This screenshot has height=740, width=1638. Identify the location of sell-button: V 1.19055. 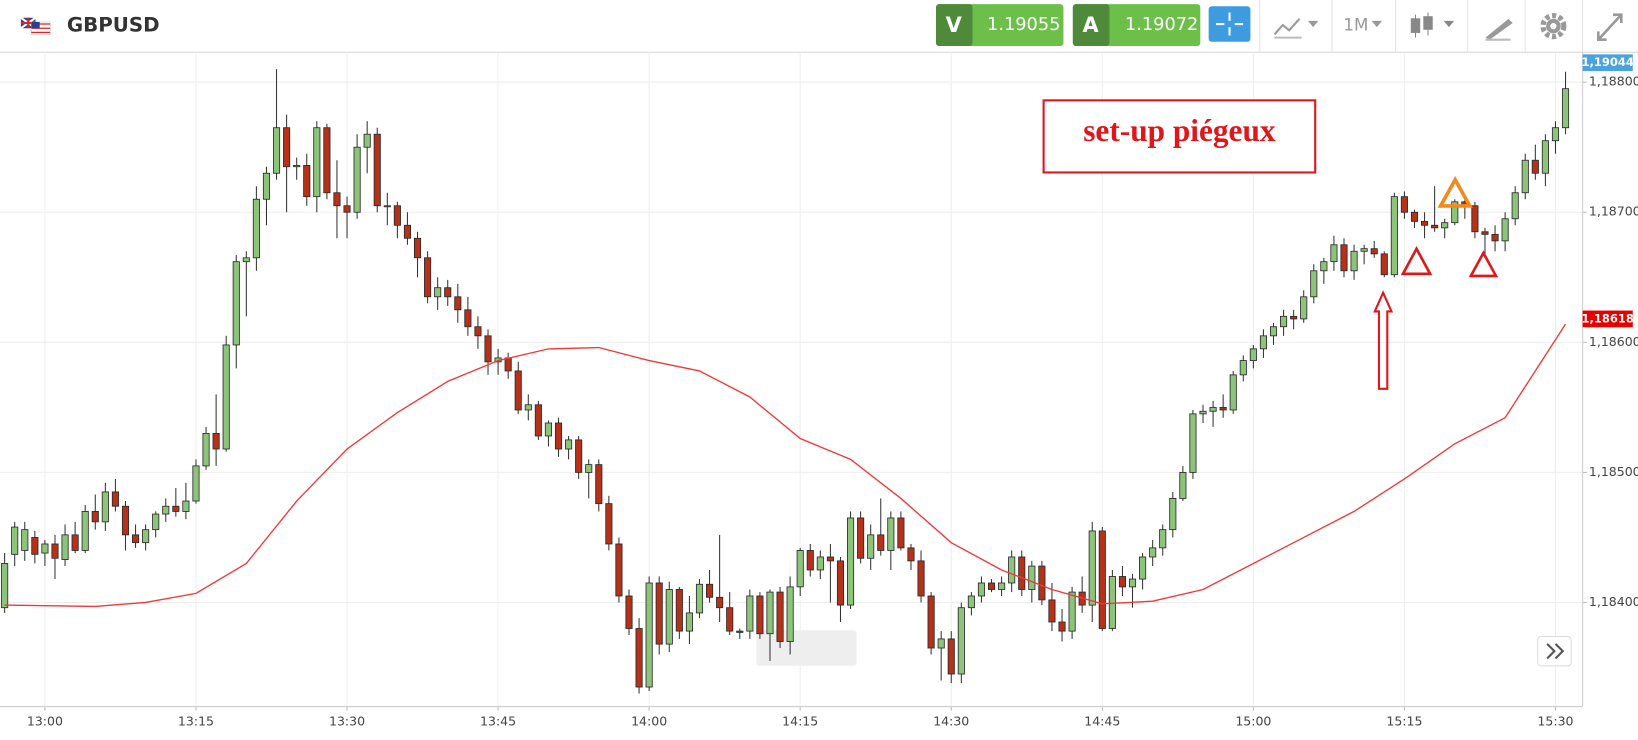
(1000, 25).